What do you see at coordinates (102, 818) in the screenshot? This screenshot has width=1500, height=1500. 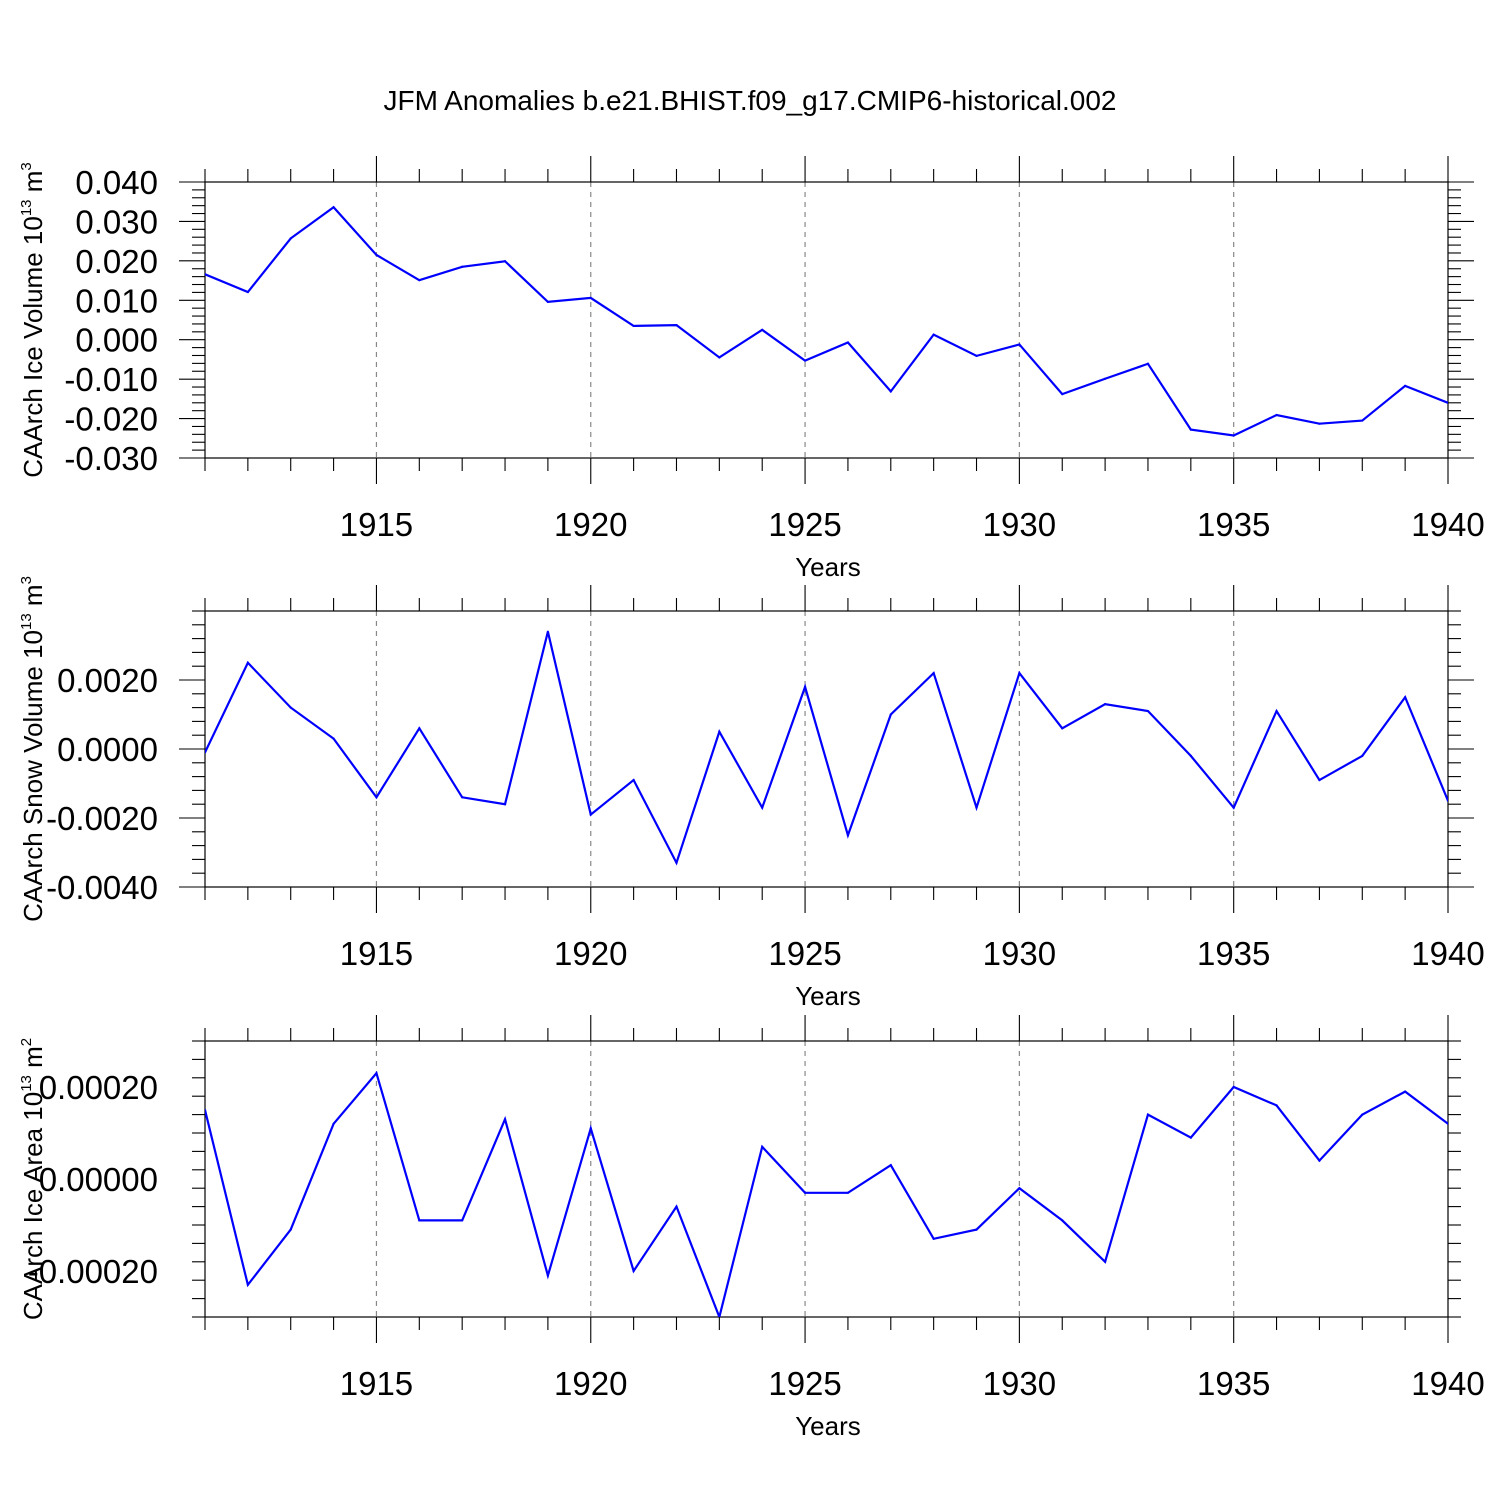 I see `y-tick-label: -0.0020` at bounding box center [102, 818].